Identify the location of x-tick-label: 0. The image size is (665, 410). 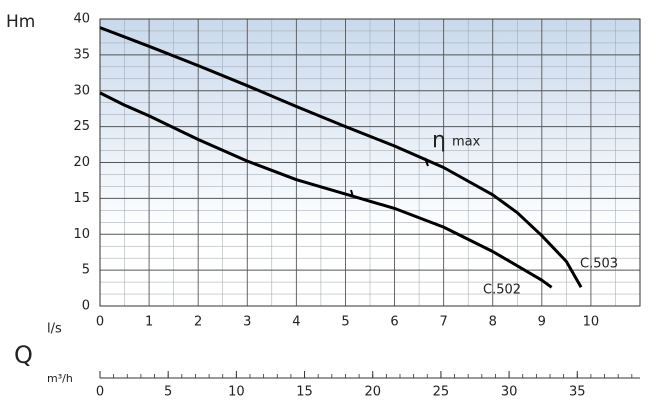
(100, 322).